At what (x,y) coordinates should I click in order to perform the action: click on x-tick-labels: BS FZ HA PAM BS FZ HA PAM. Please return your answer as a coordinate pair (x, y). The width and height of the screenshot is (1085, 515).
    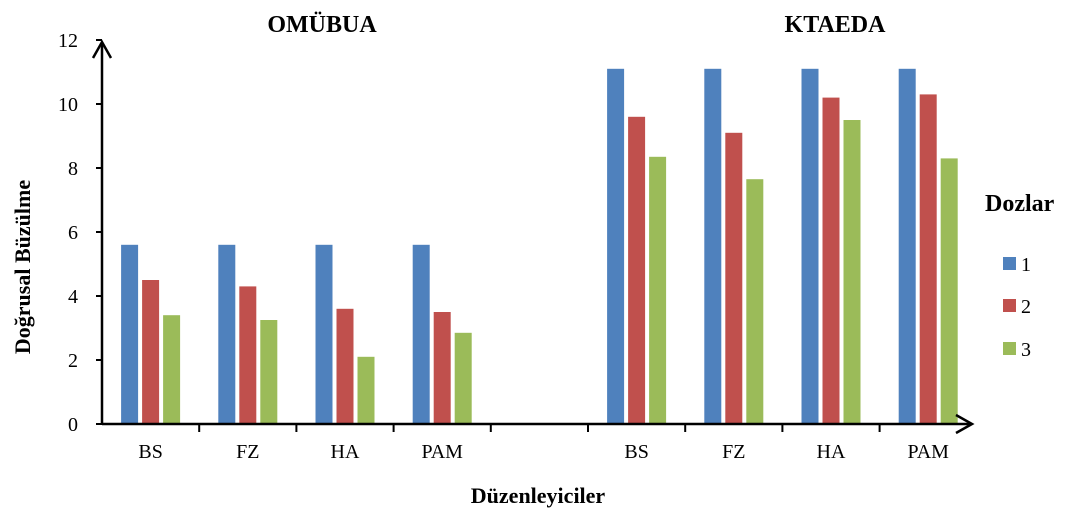
    Looking at the image, I should click on (543, 452).